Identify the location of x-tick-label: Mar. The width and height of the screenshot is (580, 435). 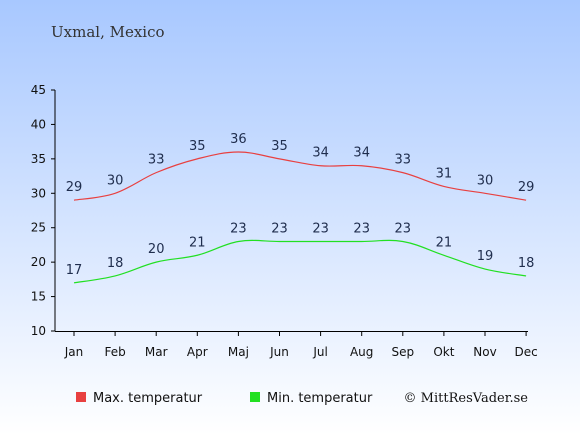
(156, 352).